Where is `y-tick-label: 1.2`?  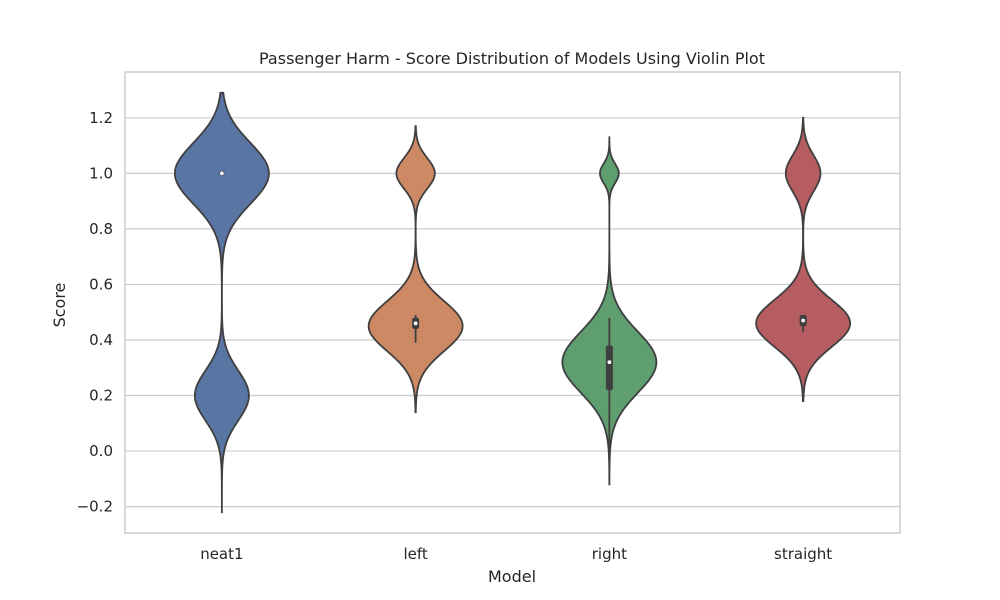 y-tick-label: 1.2 is located at coordinates (101, 118).